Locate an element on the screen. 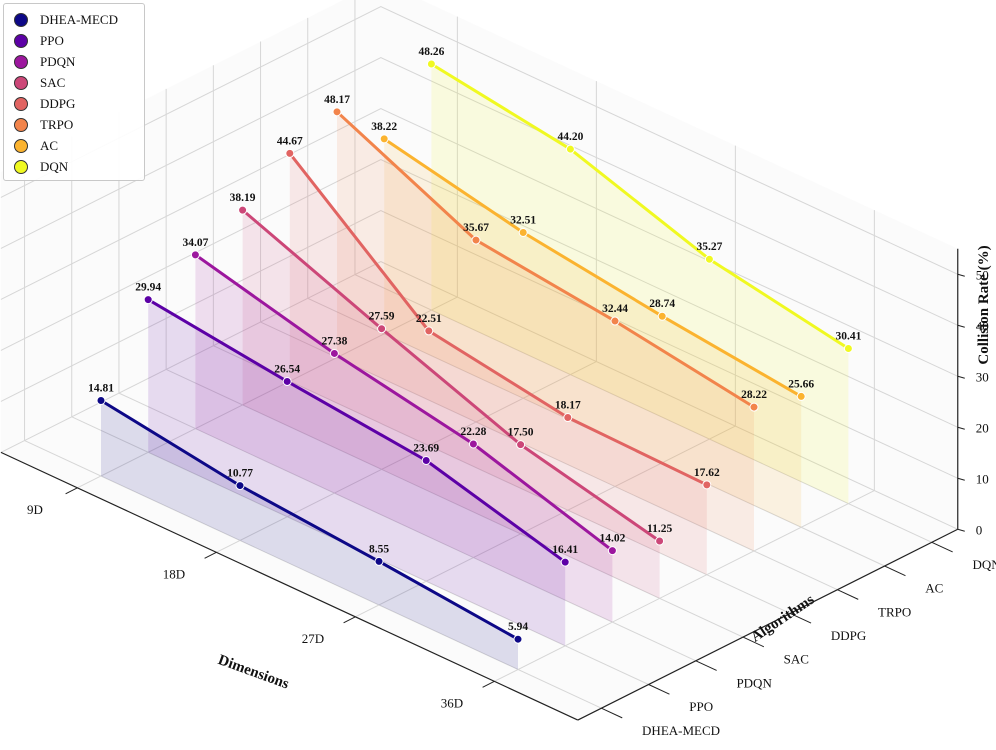  z-tick-label: 40 is located at coordinates (982, 325).